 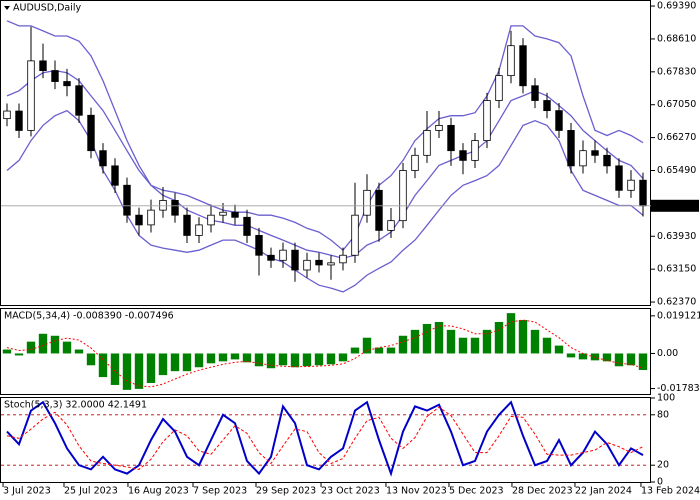 I want to click on y-tick-label: 0.66270, so click(x=676, y=137).